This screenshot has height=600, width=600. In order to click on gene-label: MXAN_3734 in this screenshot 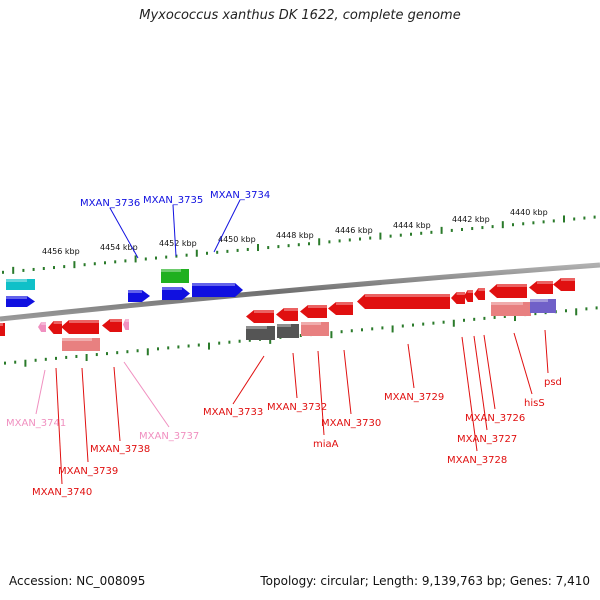, I will do `click(240, 195)`.